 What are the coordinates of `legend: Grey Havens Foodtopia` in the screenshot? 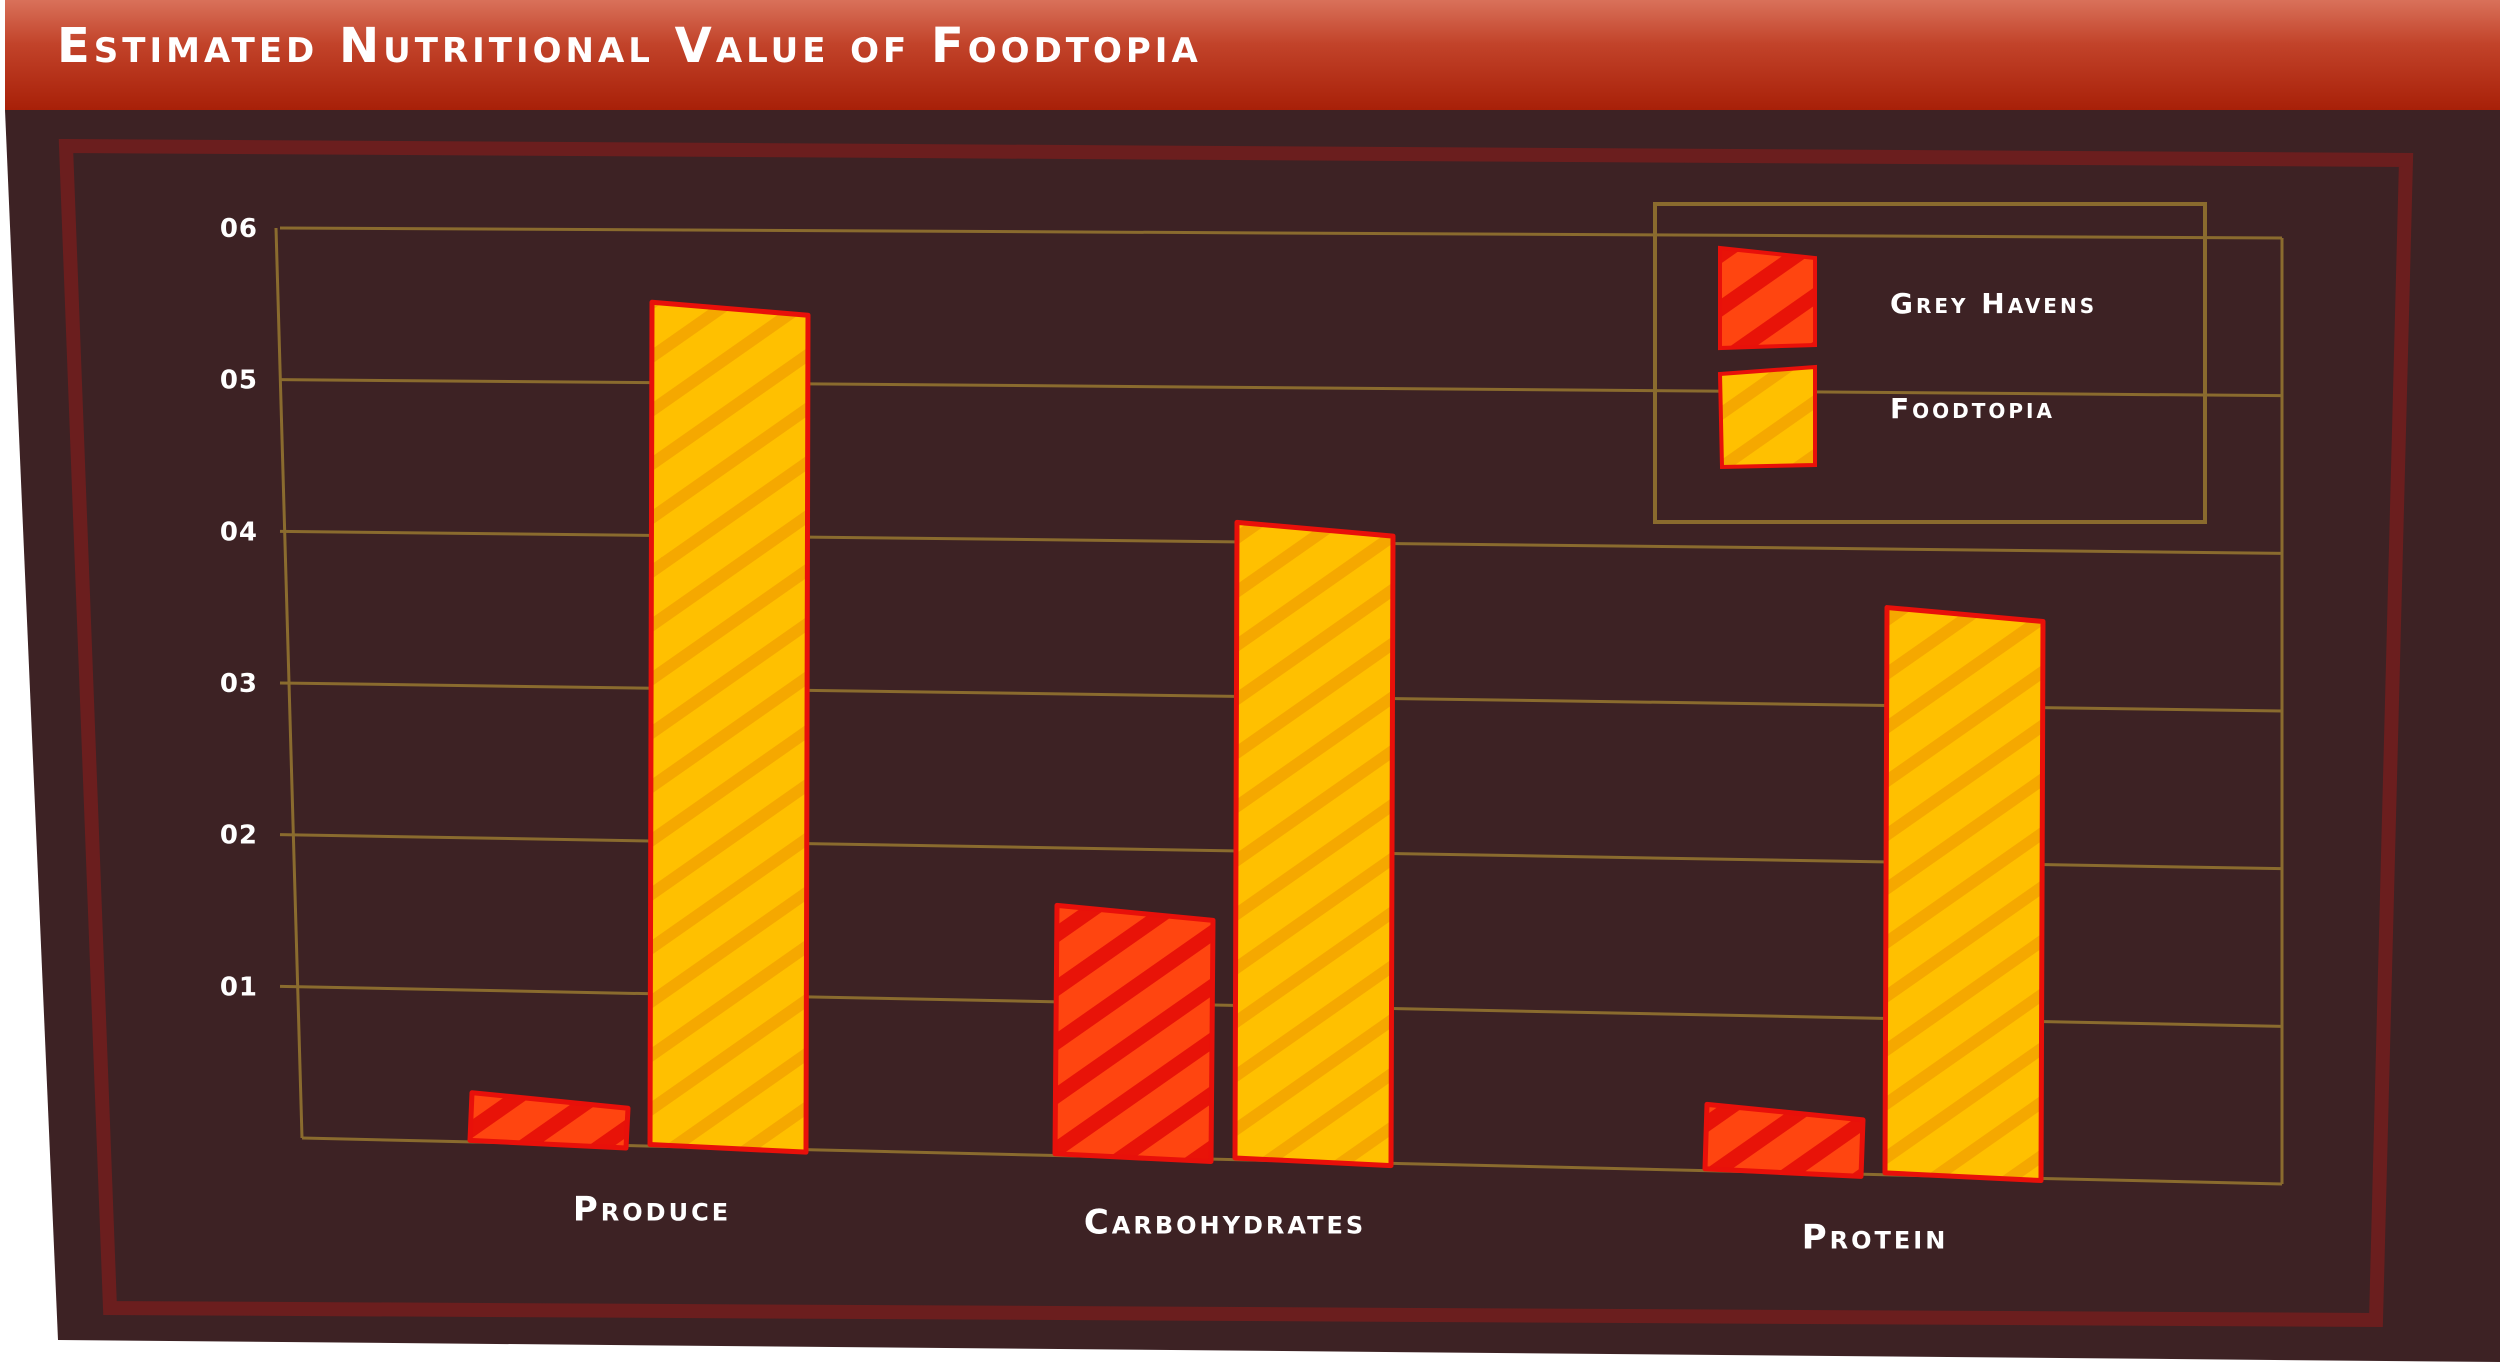 It's located at (1930, 363).